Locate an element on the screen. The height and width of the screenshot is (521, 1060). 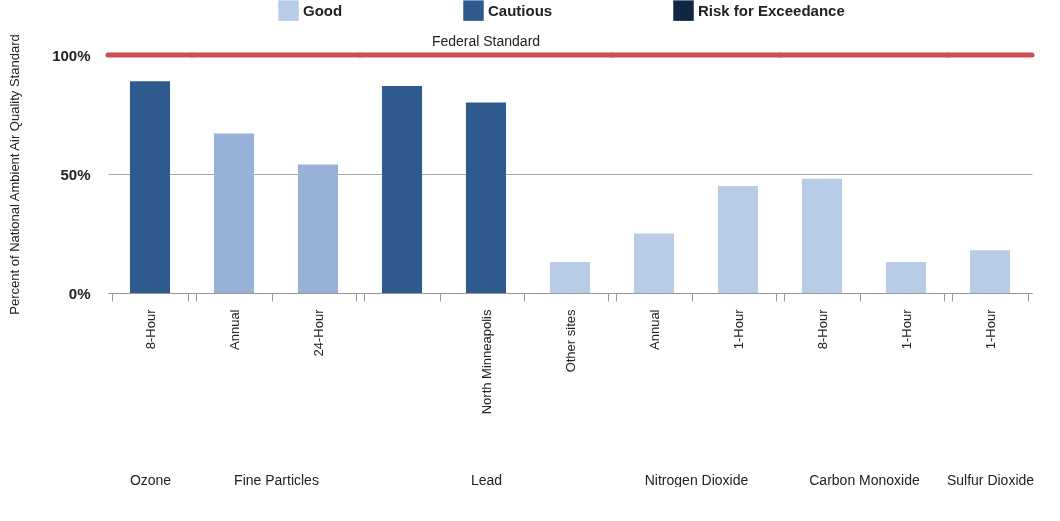
x-axis-title: Fine Particles is located at coordinates (276, 479).